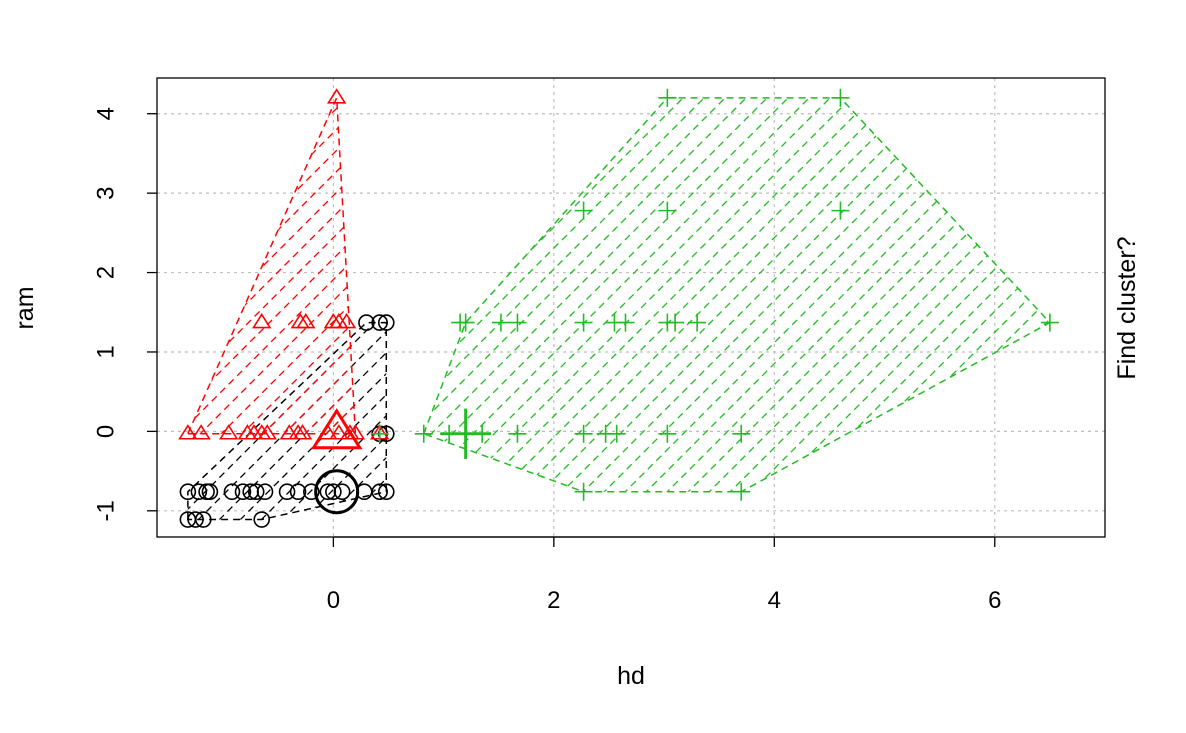 The image size is (1186, 733). Describe the element at coordinates (106, 272) in the screenshot. I see `y-tick-label: 2` at that location.